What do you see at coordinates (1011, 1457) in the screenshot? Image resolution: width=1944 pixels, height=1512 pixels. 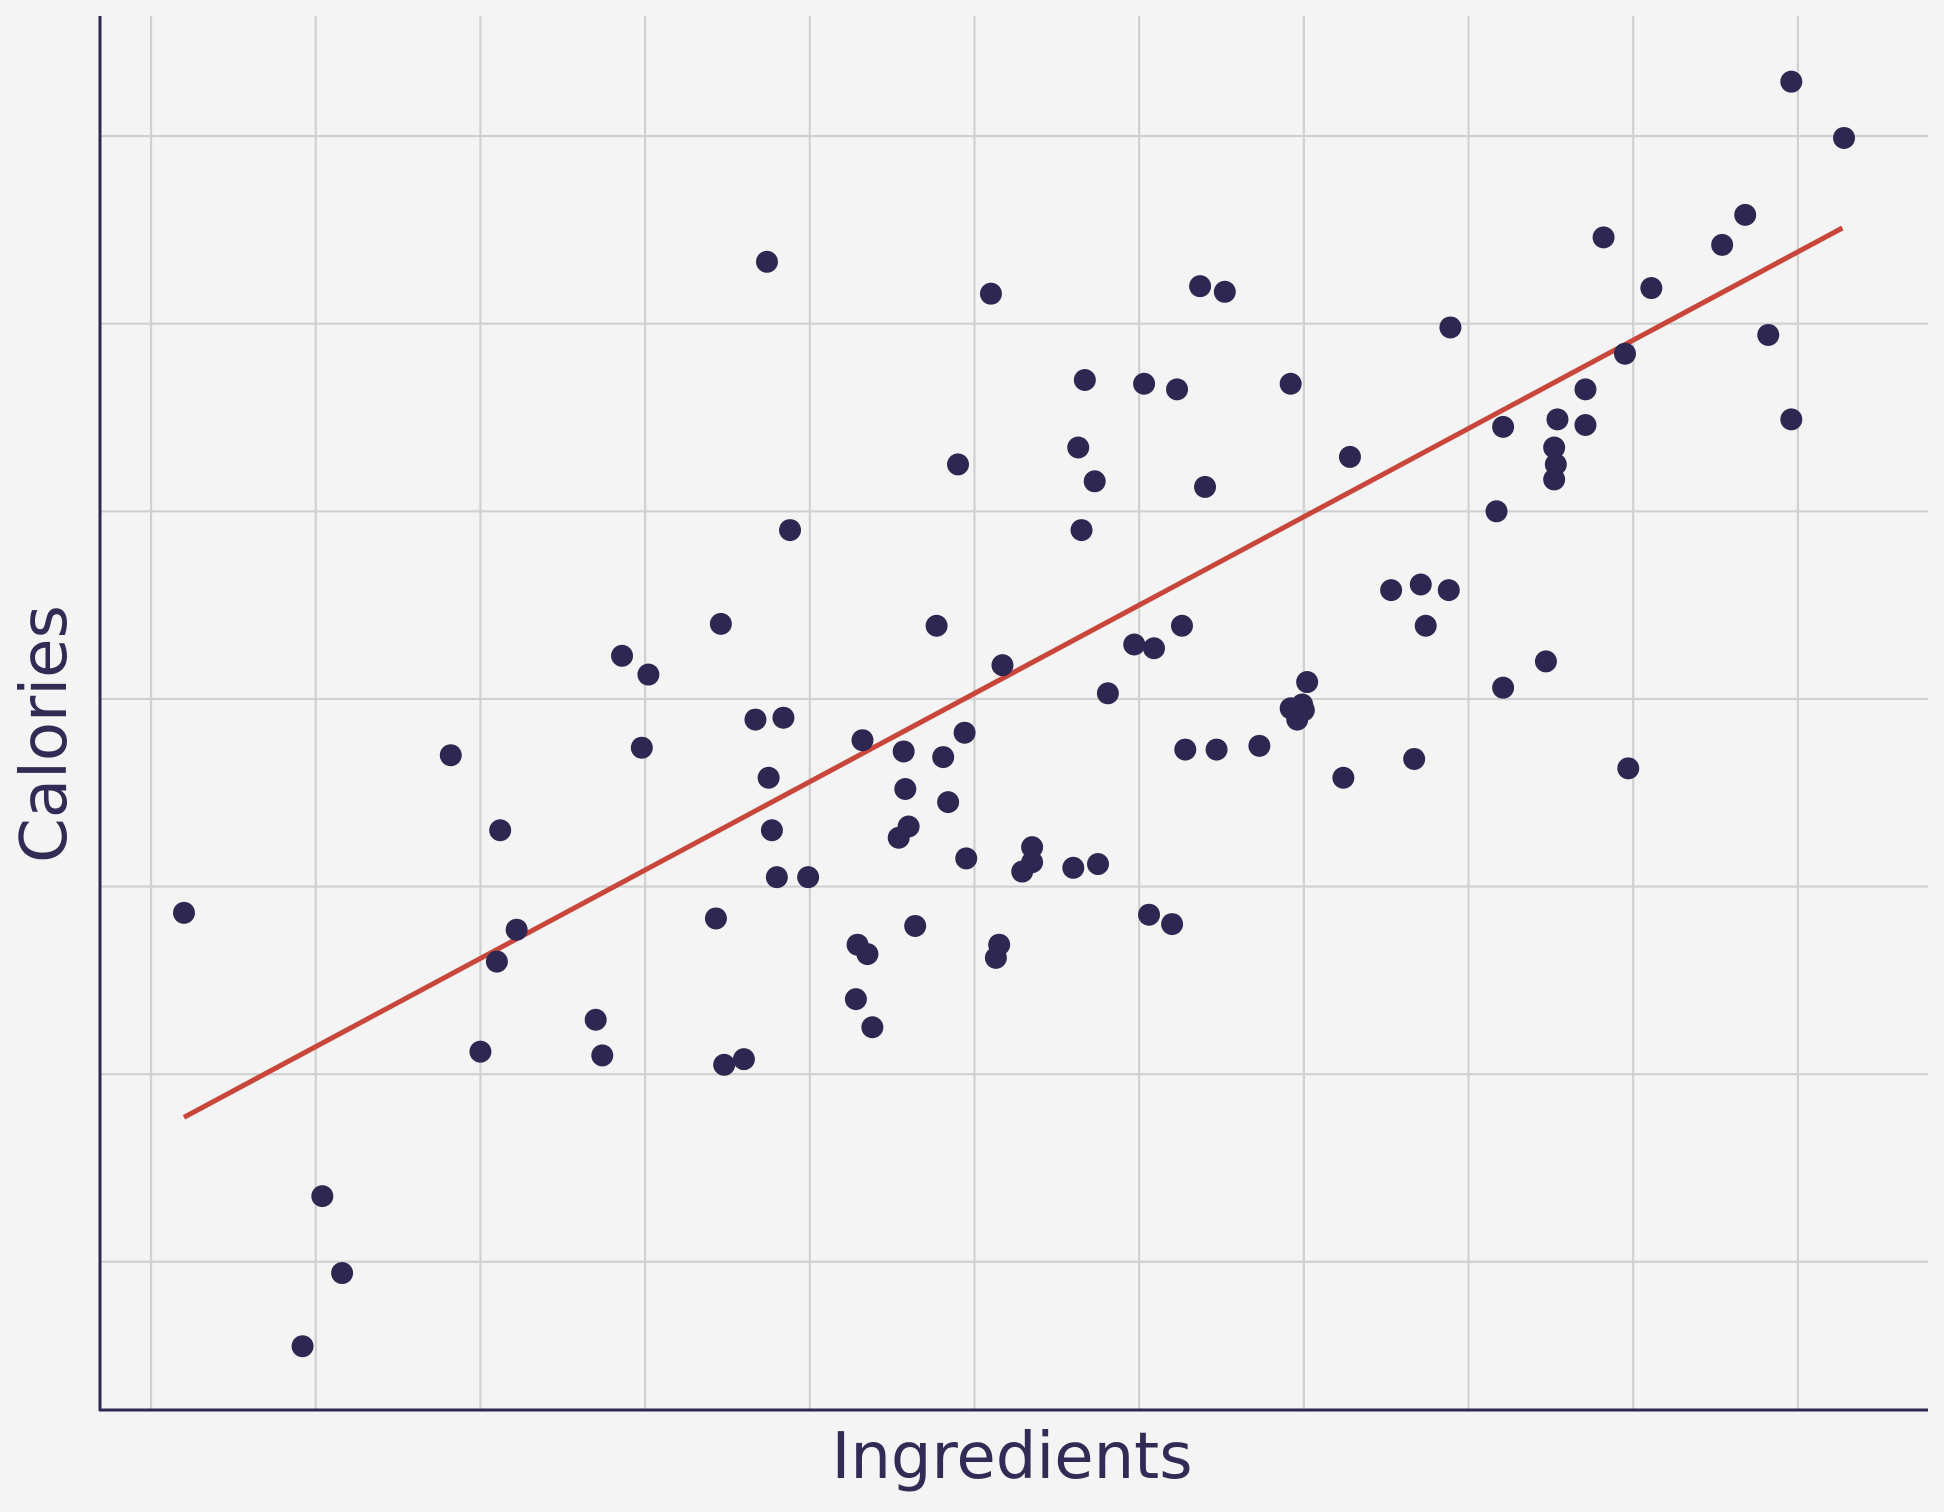 I see `x-axis-label: Ingredients` at bounding box center [1011, 1457].